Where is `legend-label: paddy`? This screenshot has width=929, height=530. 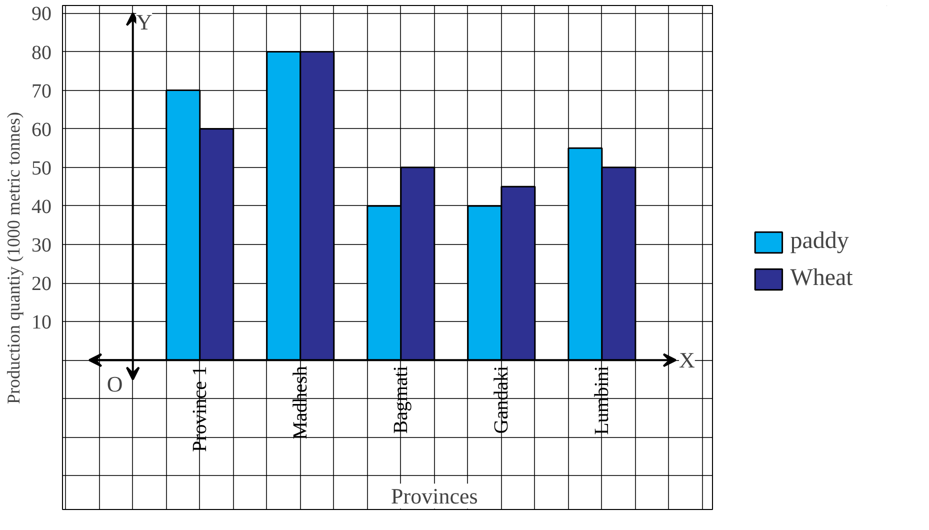
legend-label: paddy is located at coordinates (819, 241).